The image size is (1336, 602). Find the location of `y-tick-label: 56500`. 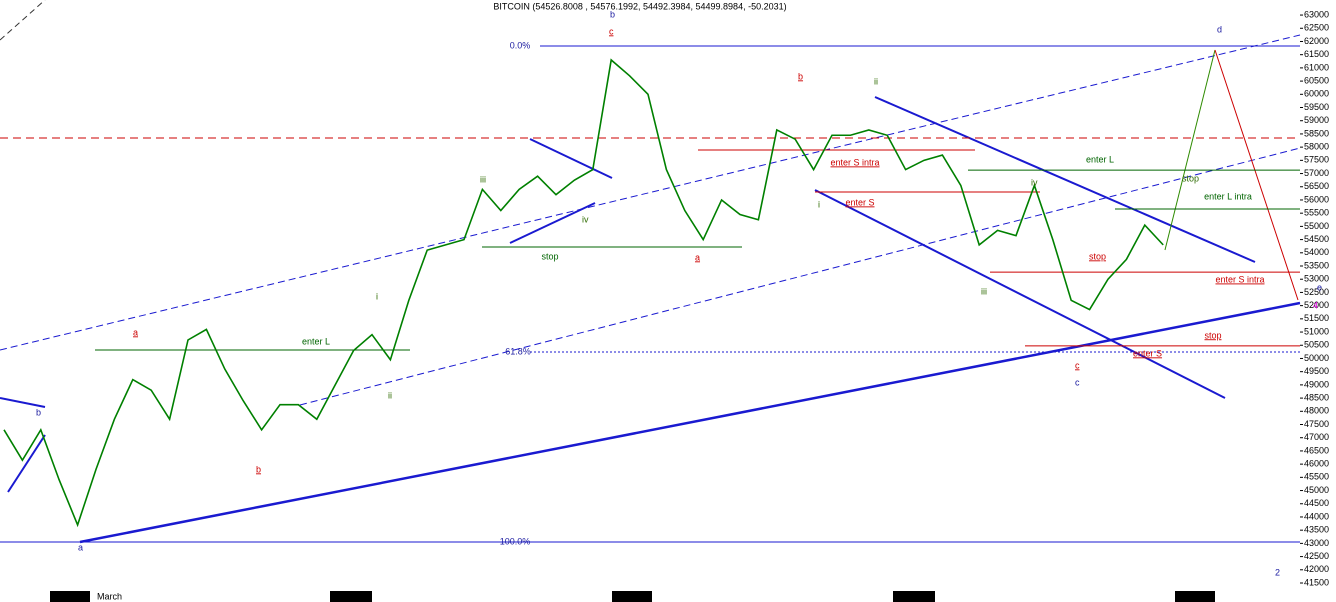

y-tick-label: 56500 is located at coordinates (1316, 186).